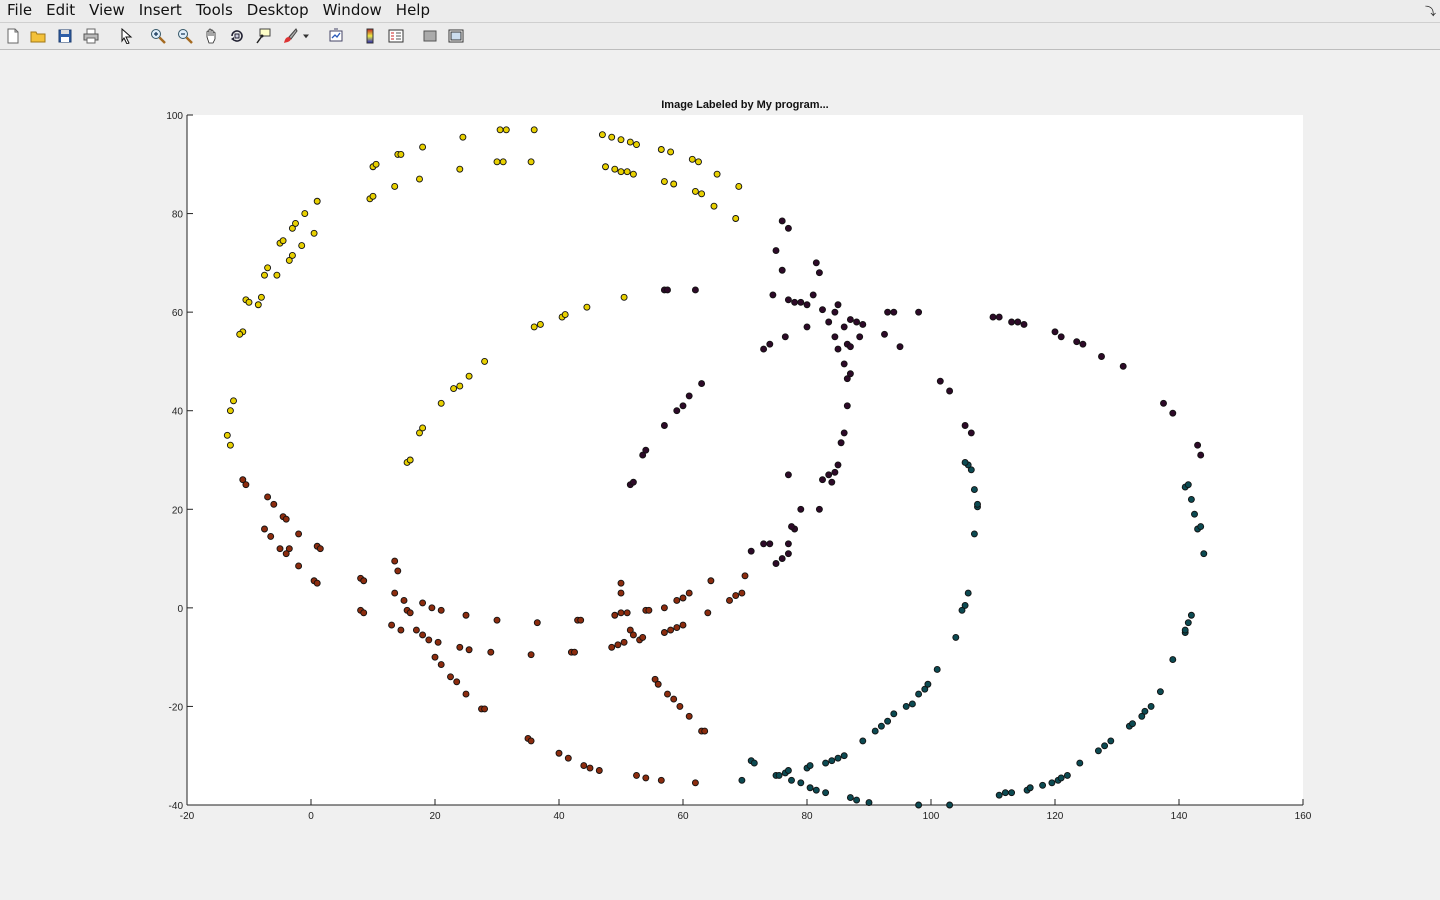 The width and height of the screenshot is (1440, 900). What do you see at coordinates (412, 10) in the screenshot?
I see `menu-help: Help` at bounding box center [412, 10].